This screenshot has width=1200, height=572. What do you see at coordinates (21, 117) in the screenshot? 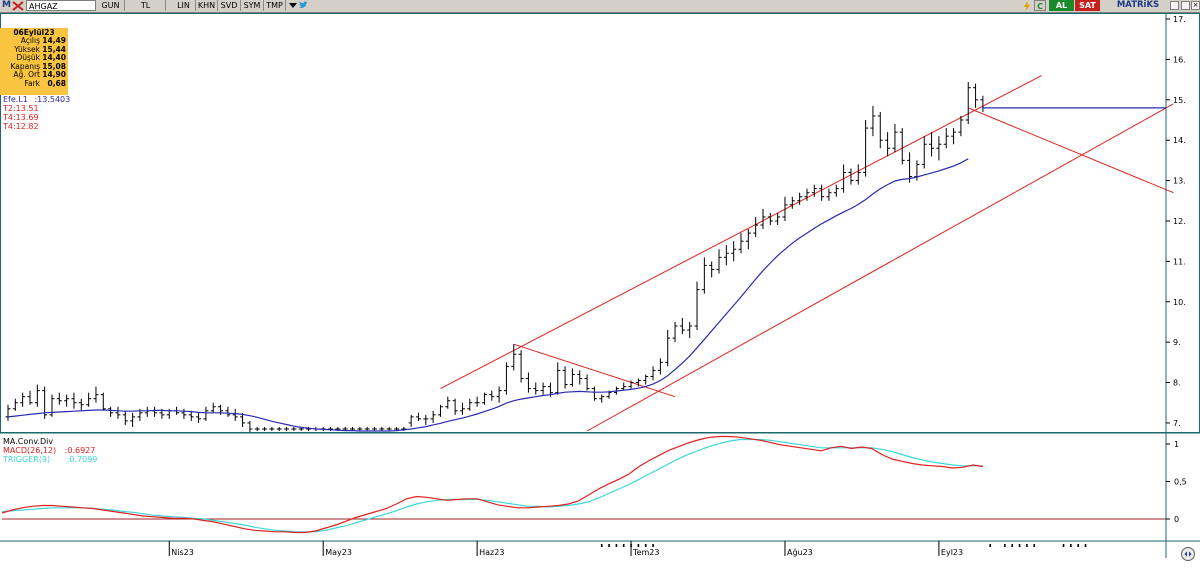
I see `level-legend: T4:13.69` at bounding box center [21, 117].